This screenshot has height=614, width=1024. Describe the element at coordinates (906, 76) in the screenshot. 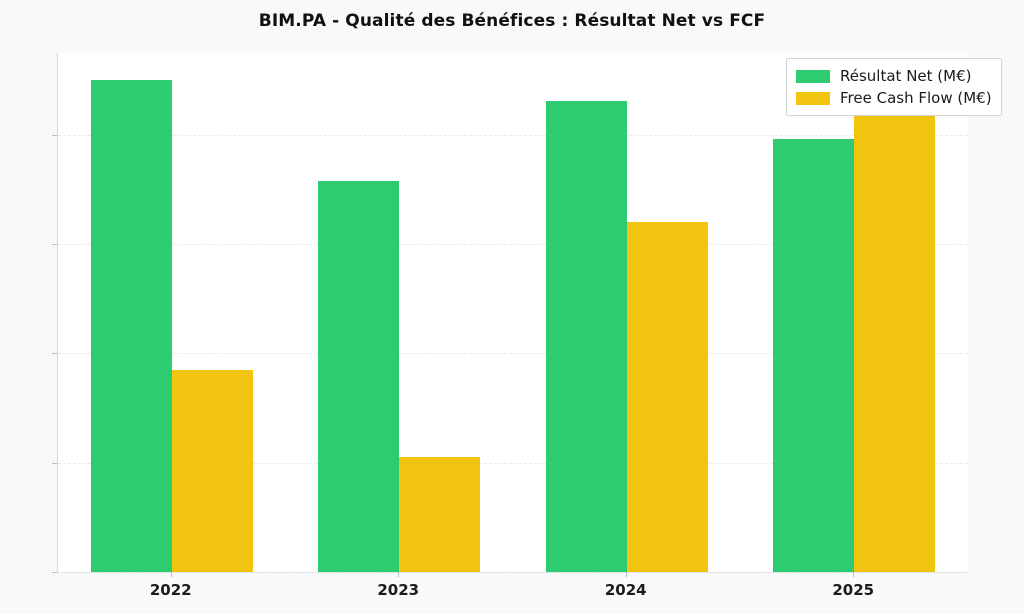

I see `legend-label-resultat-net: Résultat Net (M€)` at that location.